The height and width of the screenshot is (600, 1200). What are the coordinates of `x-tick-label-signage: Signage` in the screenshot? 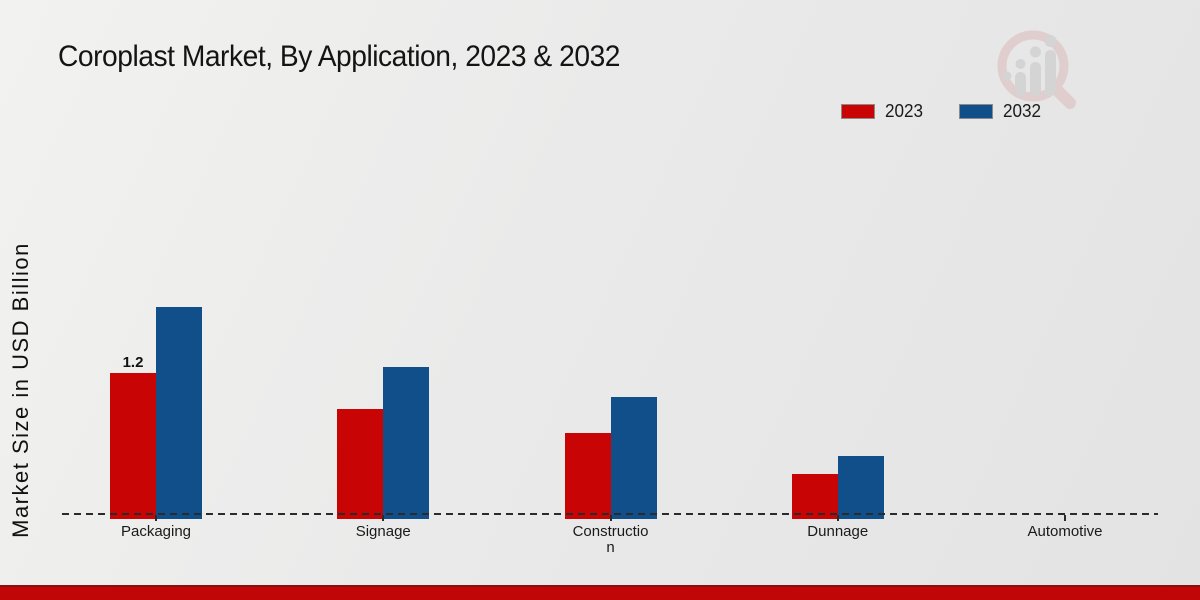 It's located at (383, 531).